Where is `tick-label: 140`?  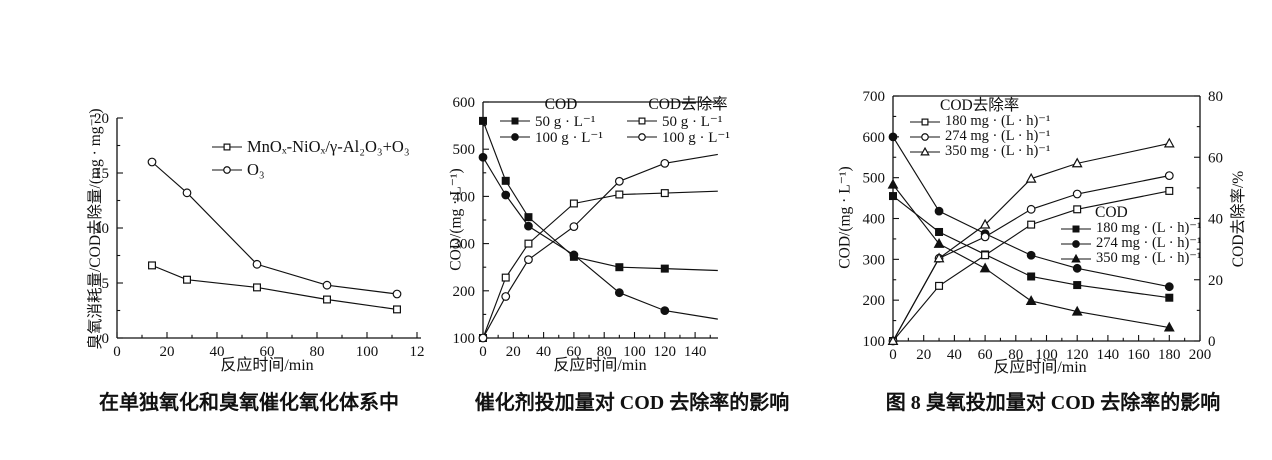 tick-label: 140 is located at coordinates (695, 352).